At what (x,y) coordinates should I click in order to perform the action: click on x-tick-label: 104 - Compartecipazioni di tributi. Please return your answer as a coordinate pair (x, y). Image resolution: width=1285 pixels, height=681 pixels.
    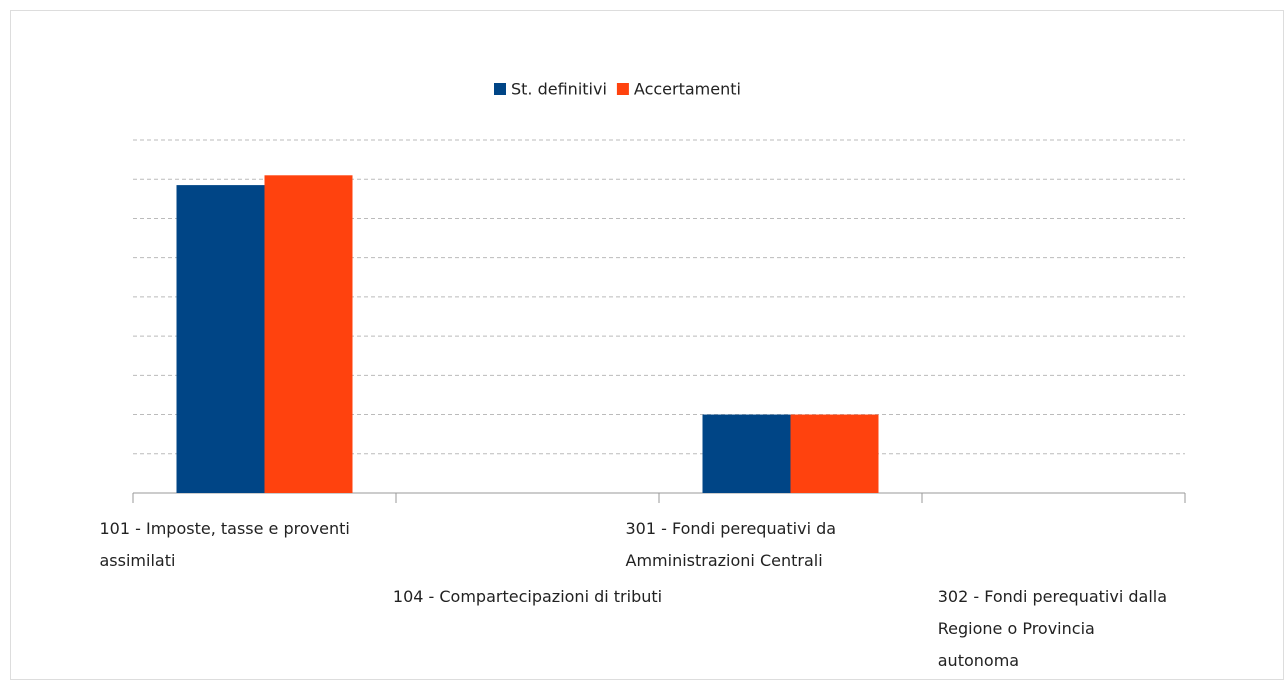
    Looking at the image, I should click on (527, 596).